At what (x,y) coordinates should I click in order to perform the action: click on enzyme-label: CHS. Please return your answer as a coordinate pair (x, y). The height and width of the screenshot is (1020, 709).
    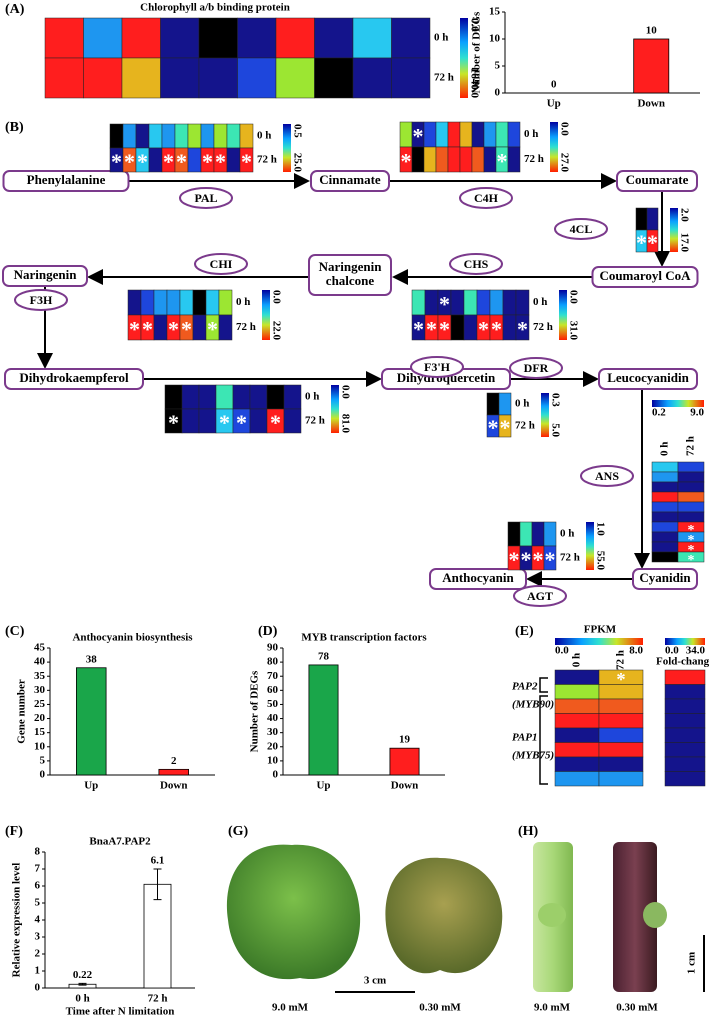
    Looking at the image, I should click on (476, 264).